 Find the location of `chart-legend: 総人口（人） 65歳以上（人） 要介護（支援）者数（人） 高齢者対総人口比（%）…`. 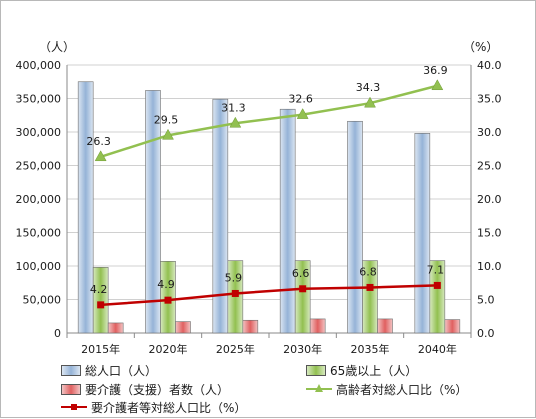

chart-legend: 総人口（人） 65歳以上（人） 要介護（支援）者数（人） 高齢者対総人口比（%）… is located at coordinates (271, 388).